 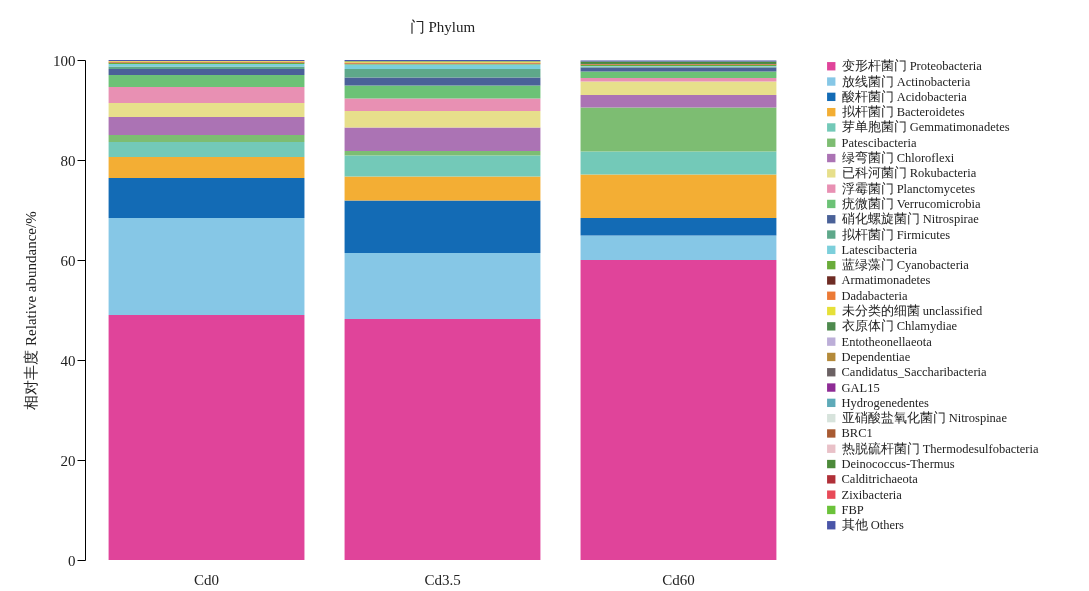 What do you see at coordinates (879, 142) in the screenshot?
I see `legend-label: Patescibacteria` at bounding box center [879, 142].